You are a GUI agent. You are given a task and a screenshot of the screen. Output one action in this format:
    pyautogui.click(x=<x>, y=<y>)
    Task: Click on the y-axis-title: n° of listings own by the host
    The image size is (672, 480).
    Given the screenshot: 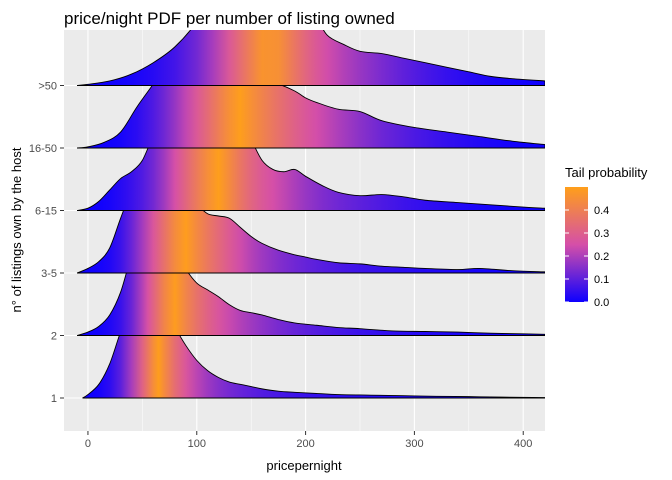 What is the action you would take?
    pyautogui.click(x=16, y=229)
    